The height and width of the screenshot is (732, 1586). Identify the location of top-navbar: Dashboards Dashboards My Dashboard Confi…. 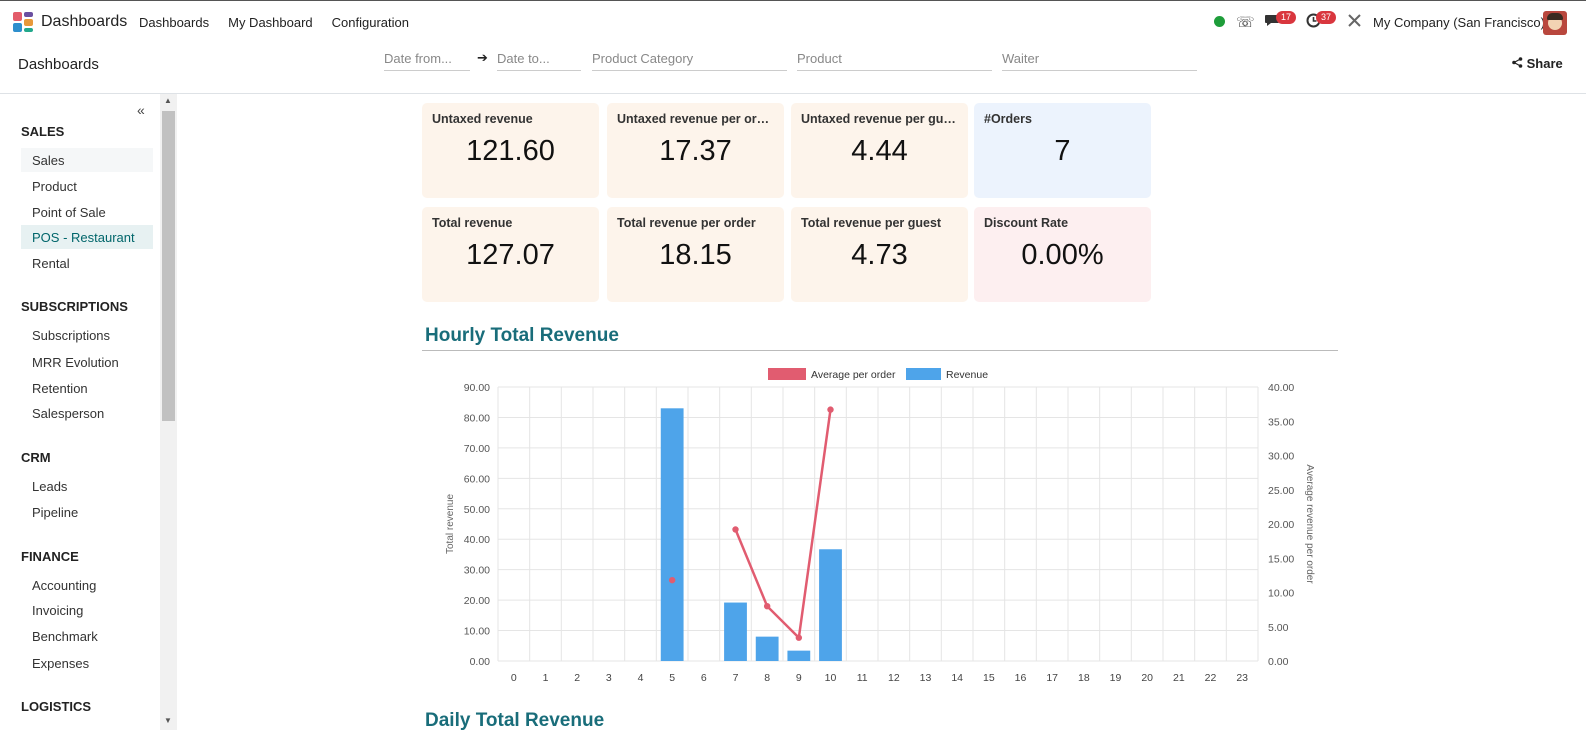
(793, 22).